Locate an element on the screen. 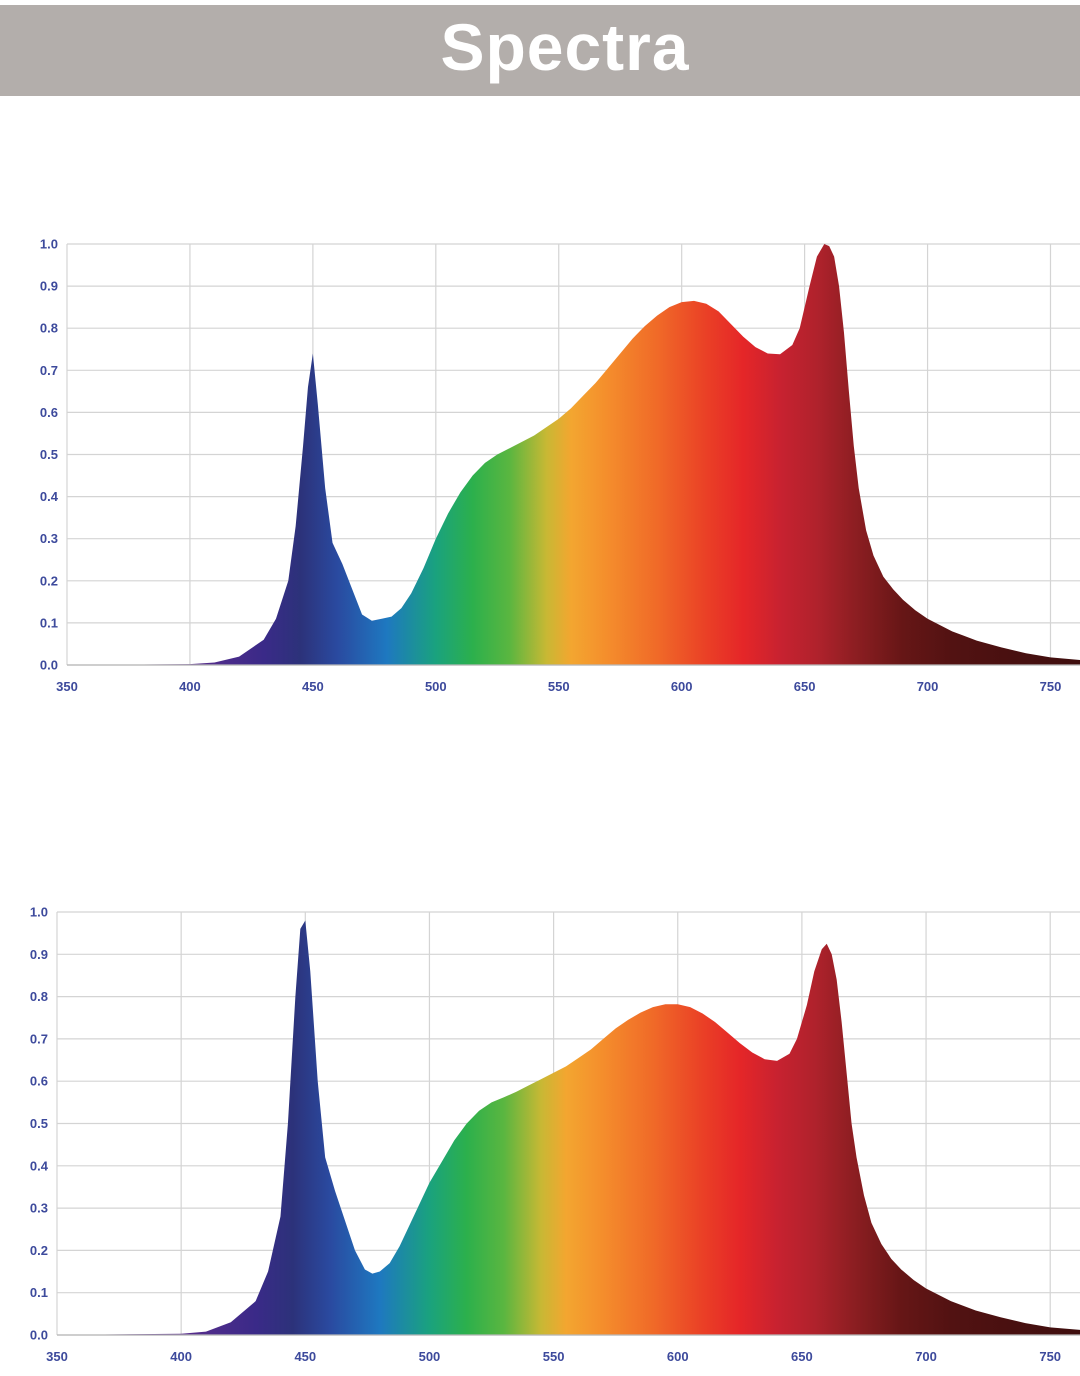  page-title: Spectra is located at coordinates (565, 46).